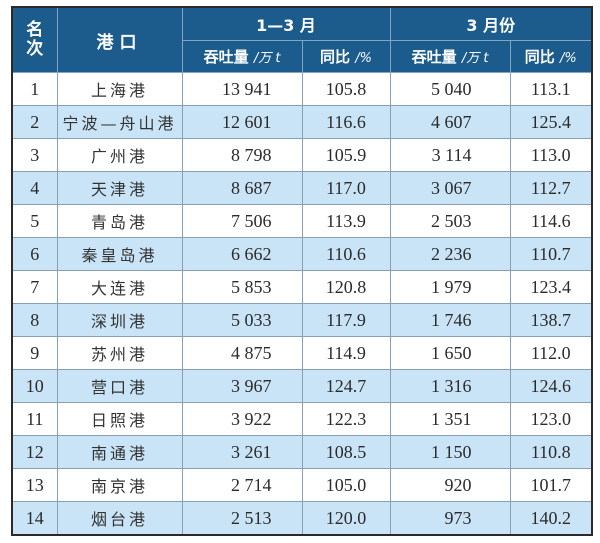  Describe the element at coordinates (242, 122) in the screenshot. I see `q1-volume-cell: 12 601` at that location.